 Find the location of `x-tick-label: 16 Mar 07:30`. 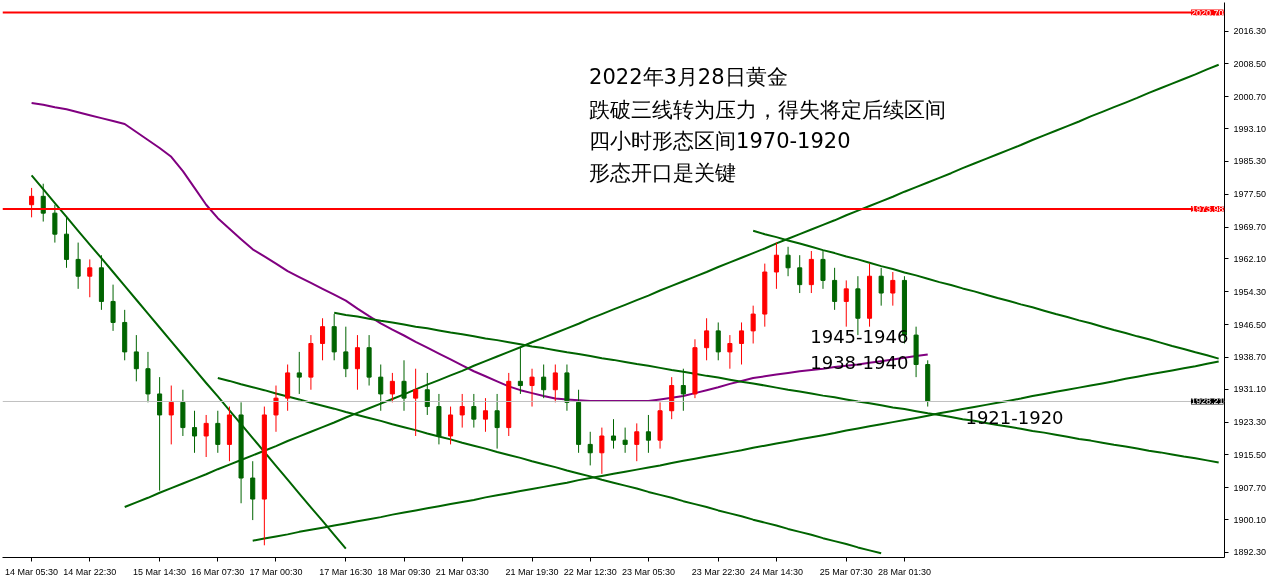

x-tick-label: 16 Mar 07:30 is located at coordinates (218, 571).